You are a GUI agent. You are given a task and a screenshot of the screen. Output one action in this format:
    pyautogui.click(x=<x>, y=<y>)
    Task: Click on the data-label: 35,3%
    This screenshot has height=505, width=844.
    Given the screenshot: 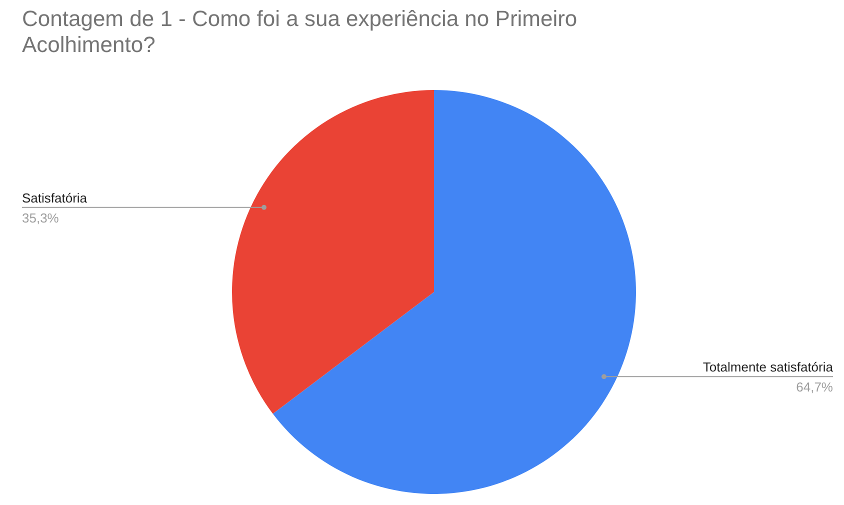 What is the action you would take?
    pyautogui.click(x=41, y=218)
    